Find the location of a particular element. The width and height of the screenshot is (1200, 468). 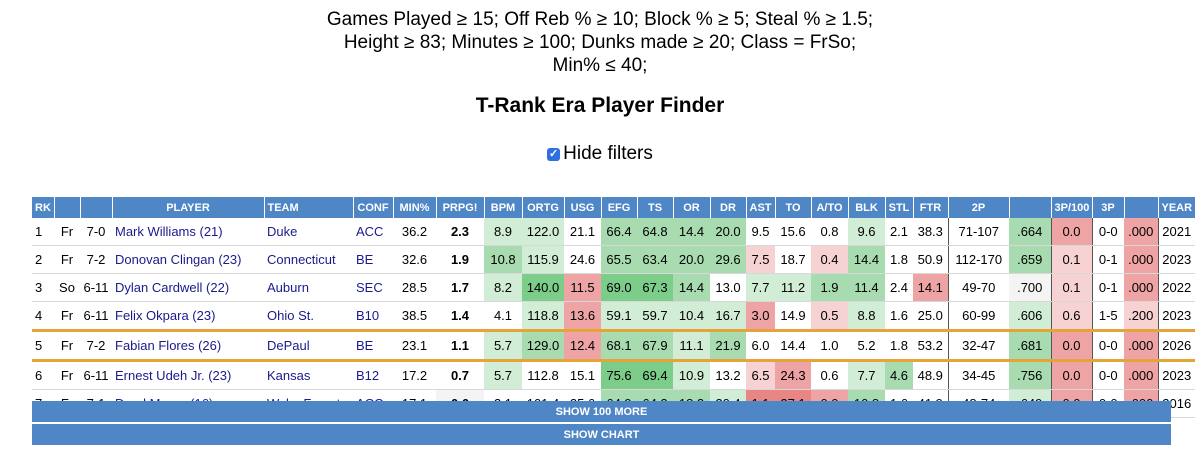

team-link: Ohio St. is located at coordinates (308, 316).